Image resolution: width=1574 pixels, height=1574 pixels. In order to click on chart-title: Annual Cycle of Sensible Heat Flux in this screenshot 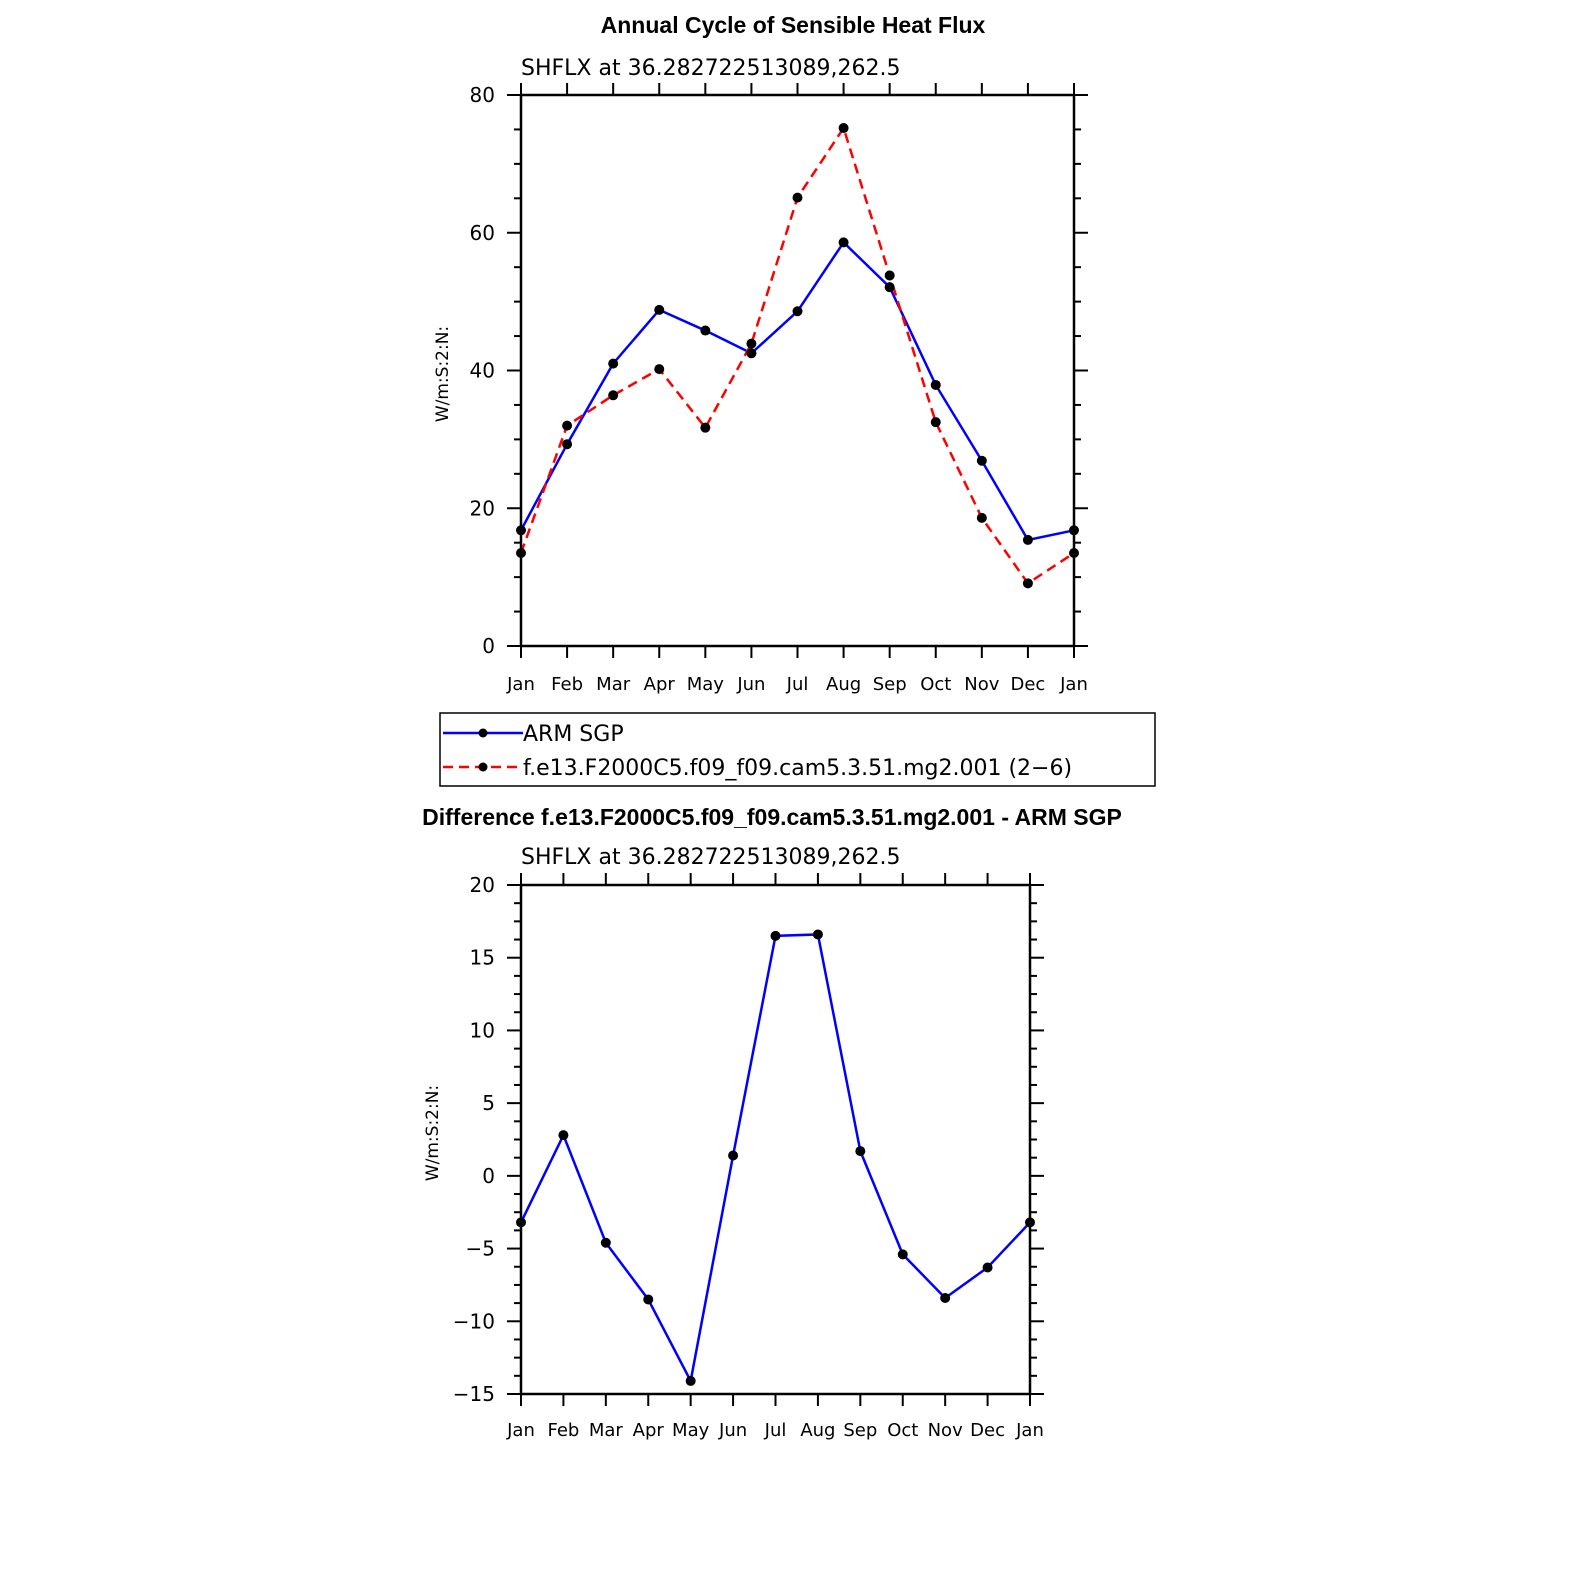, I will do `click(793, 25)`.